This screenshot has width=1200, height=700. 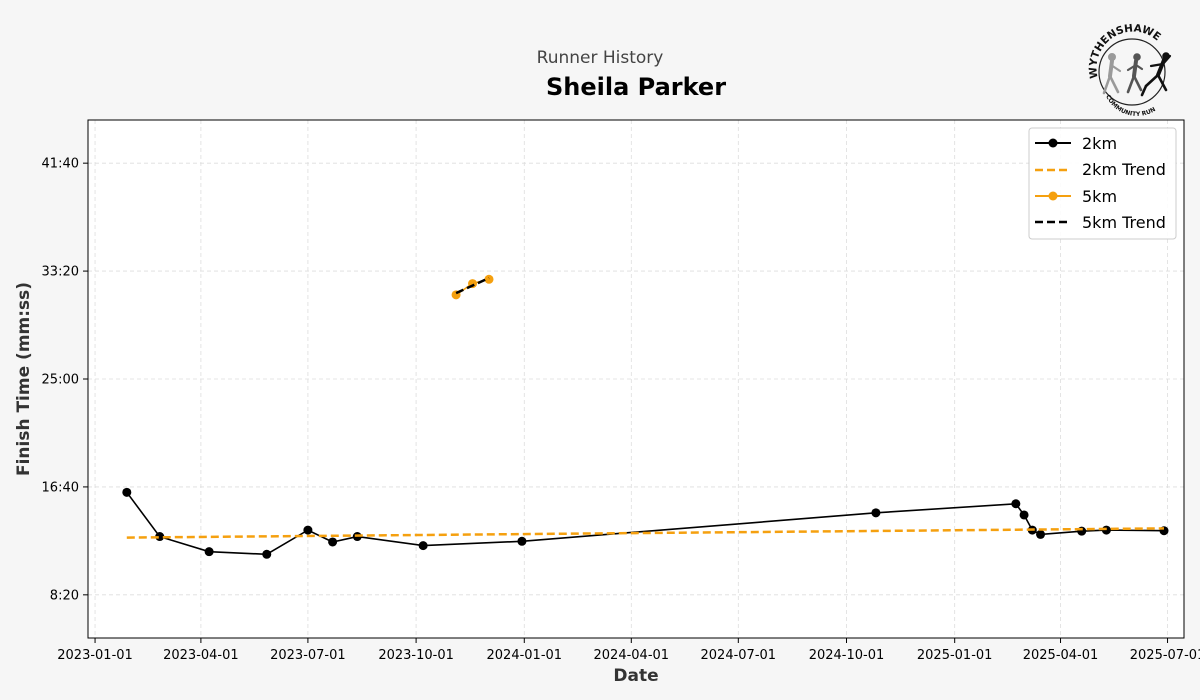 What do you see at coordinates (1099, 143) in the screenshot?
I see `legend-label-2km: 2km` at bounding box center [1099, 143].